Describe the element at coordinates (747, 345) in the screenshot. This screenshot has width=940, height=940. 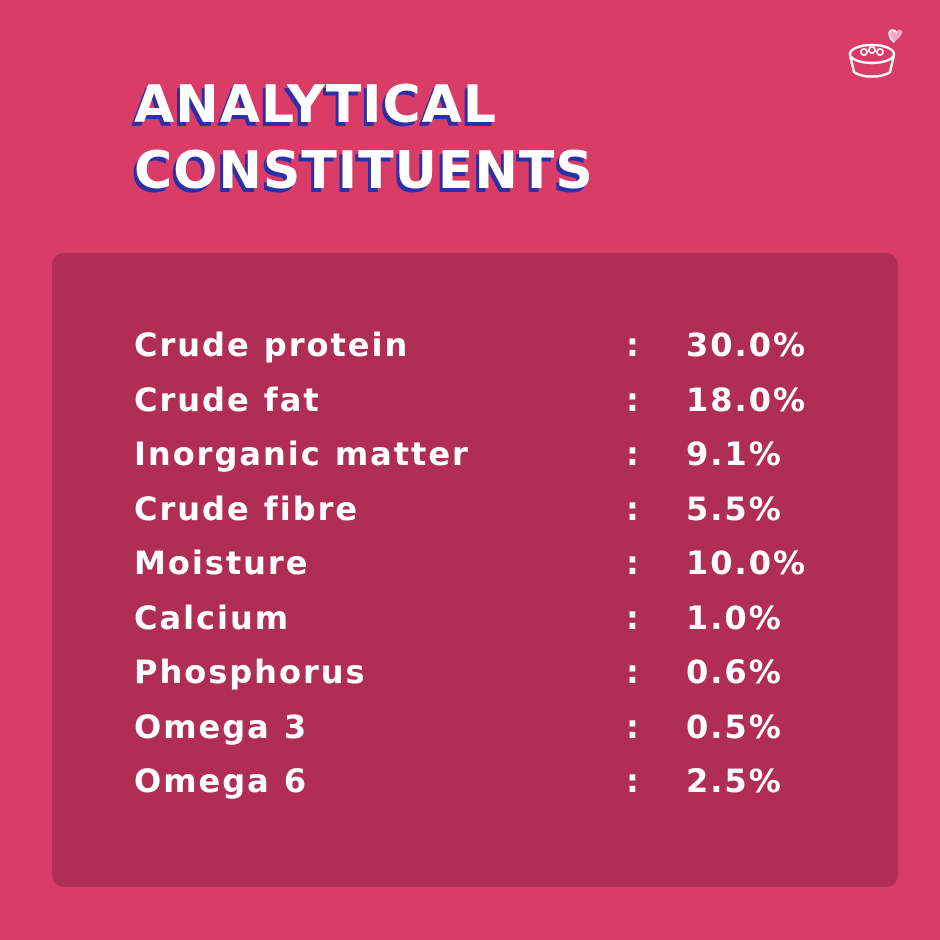
I see `constituent-value: 30.0%` at that location.